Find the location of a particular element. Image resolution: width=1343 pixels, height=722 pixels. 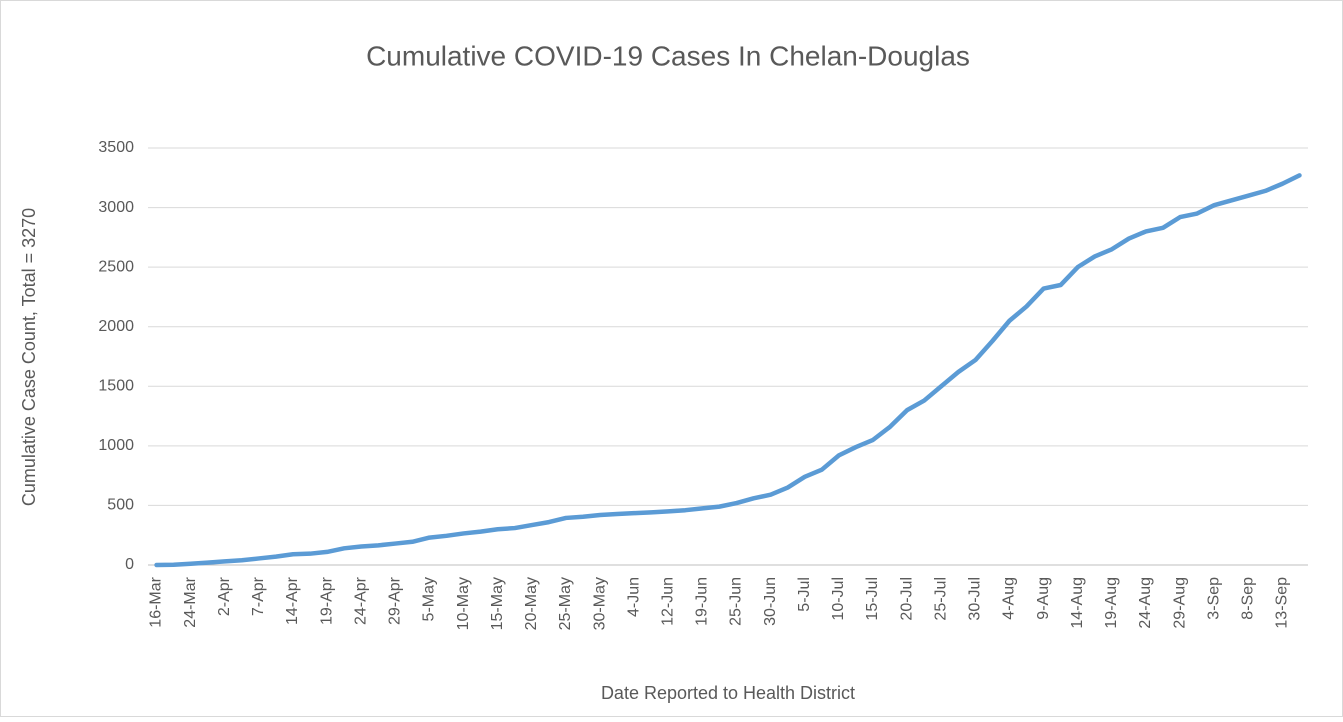

x-tick-label: 10-May is located at coordinates (463, 603).